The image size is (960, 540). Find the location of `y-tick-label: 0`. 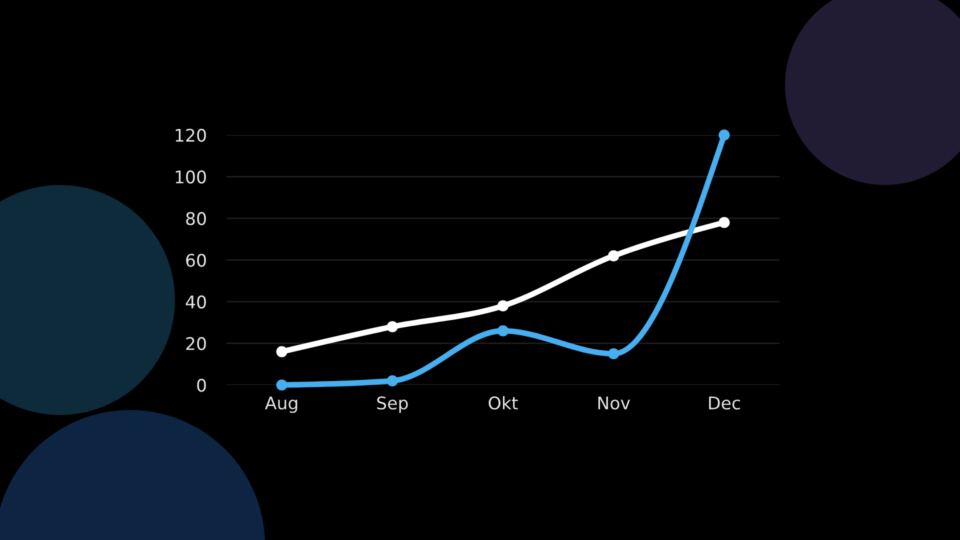

y-tick-label: 0 is located at coordinates (201, 385).